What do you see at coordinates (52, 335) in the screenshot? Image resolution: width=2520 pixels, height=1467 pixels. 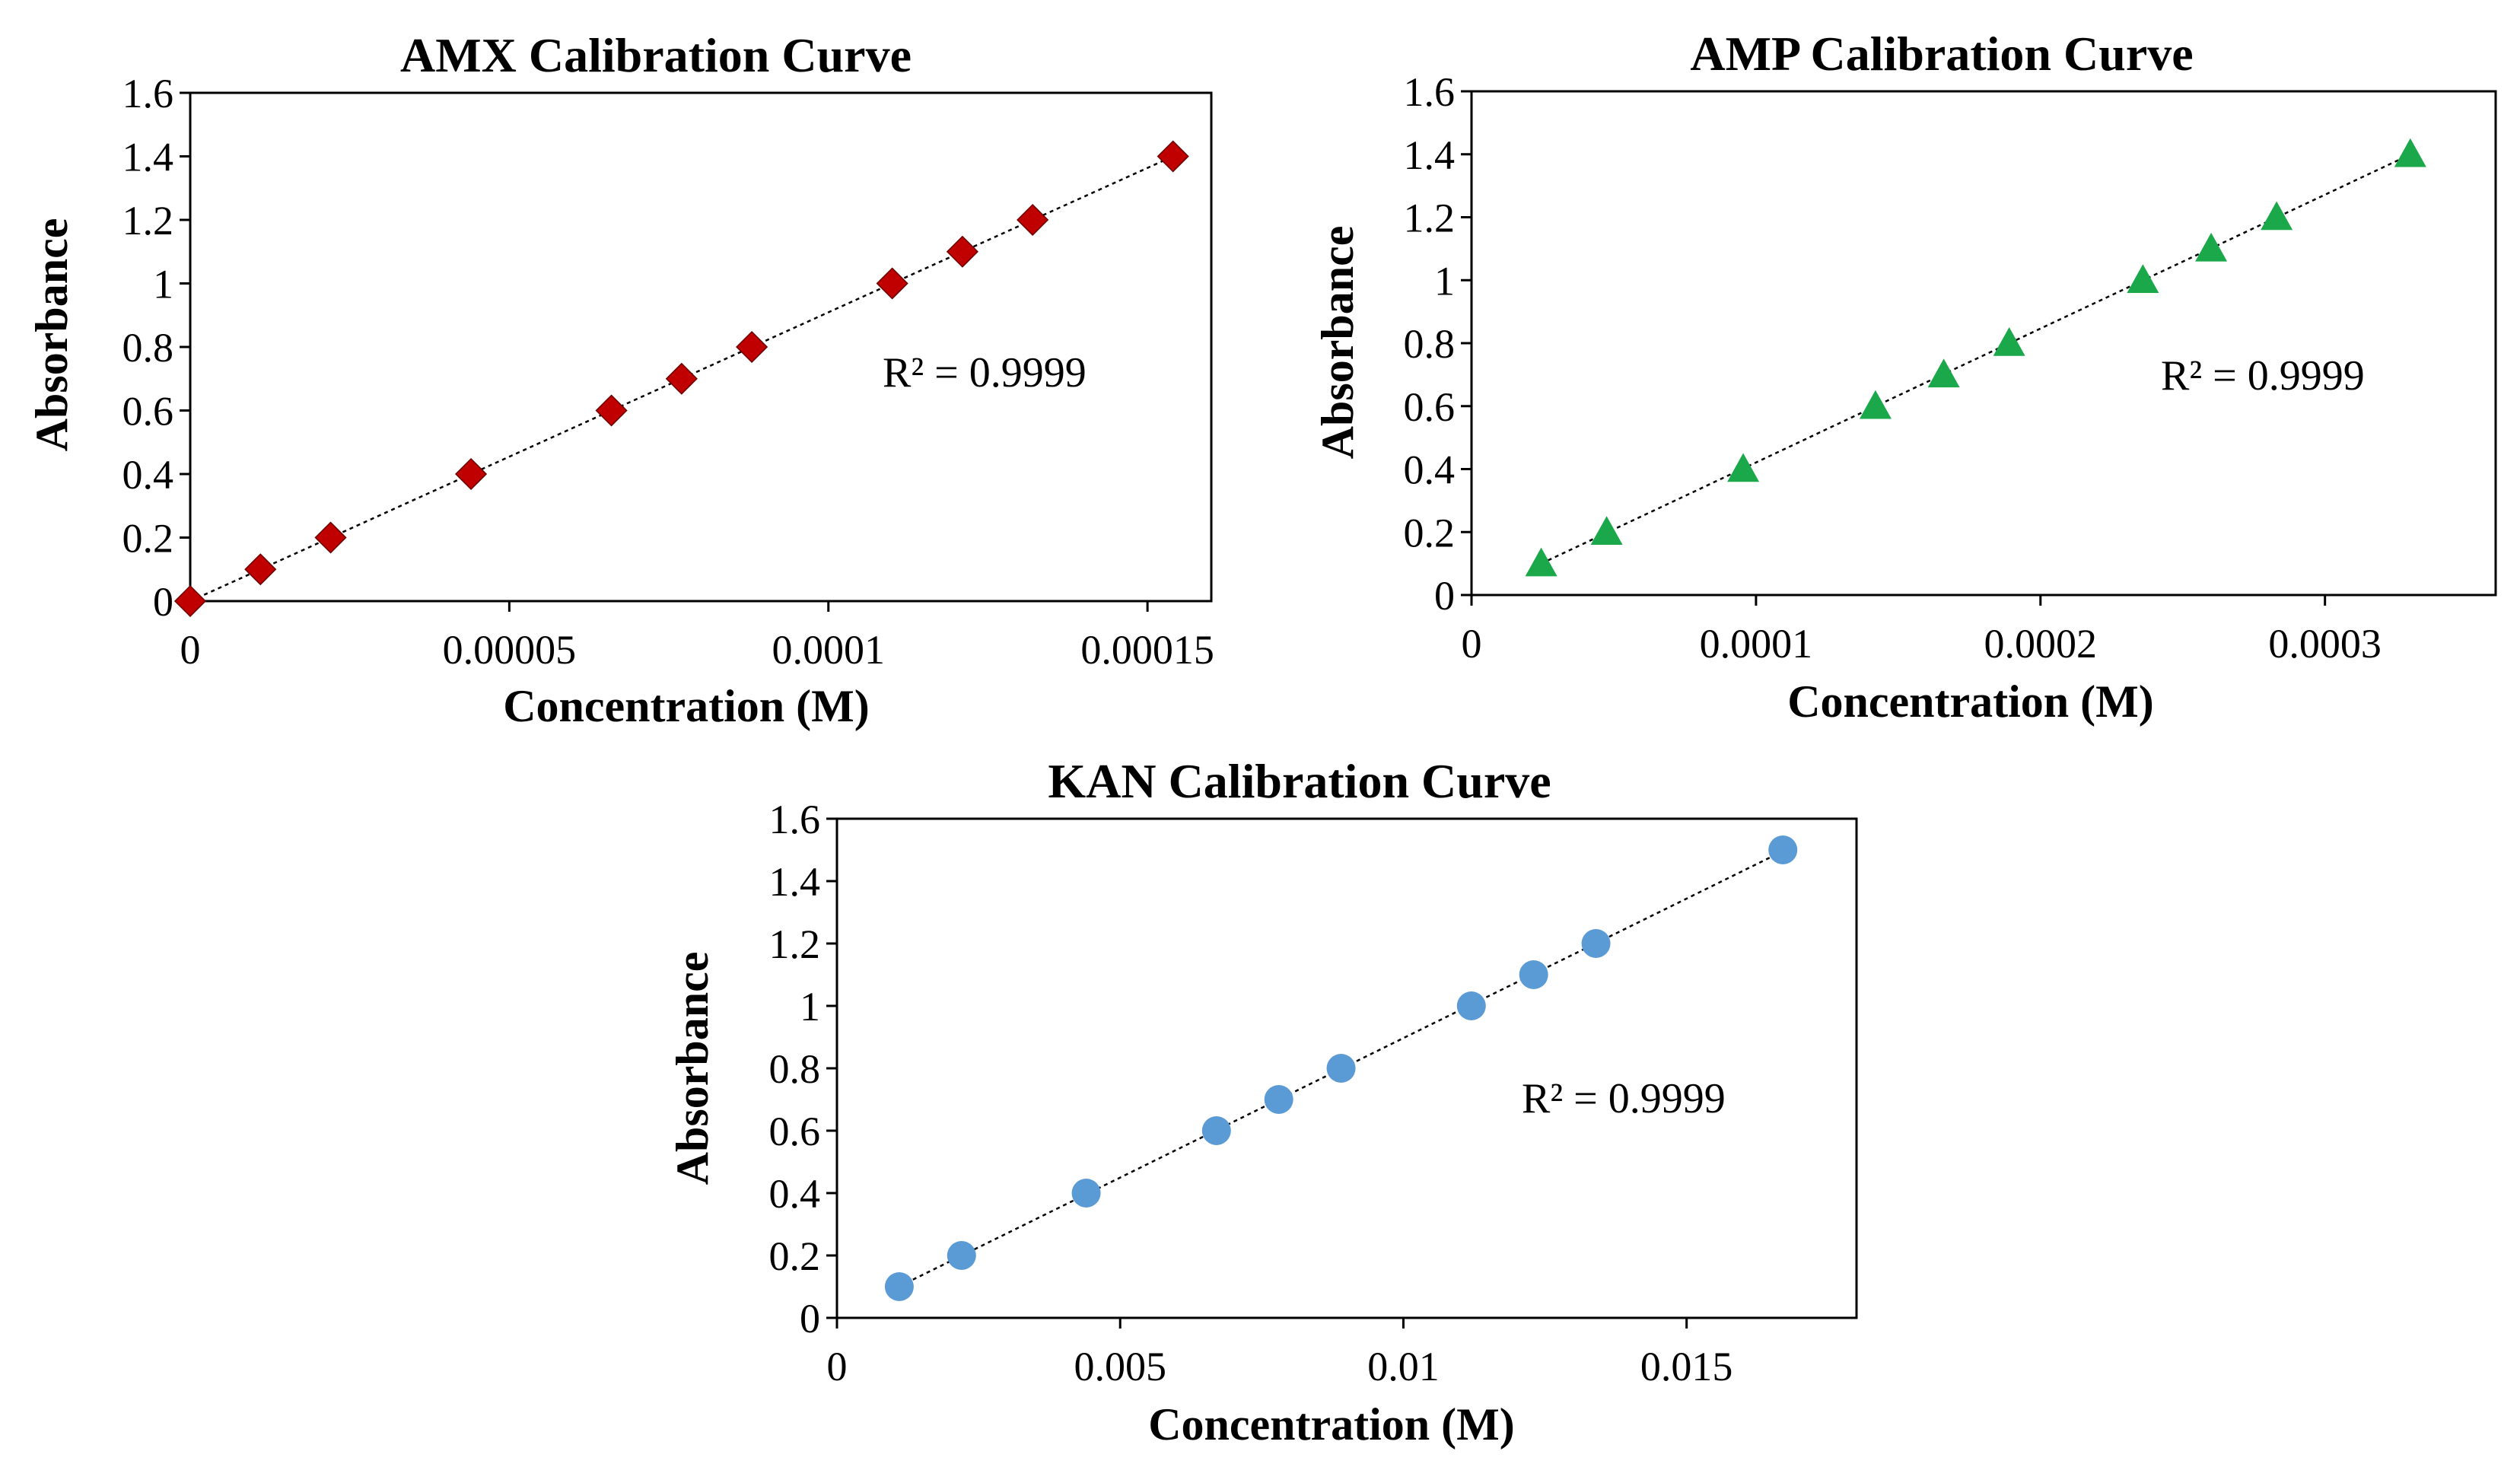 I see `amx-y-axis-label: Absorbance` at bounding box center [52, 335].